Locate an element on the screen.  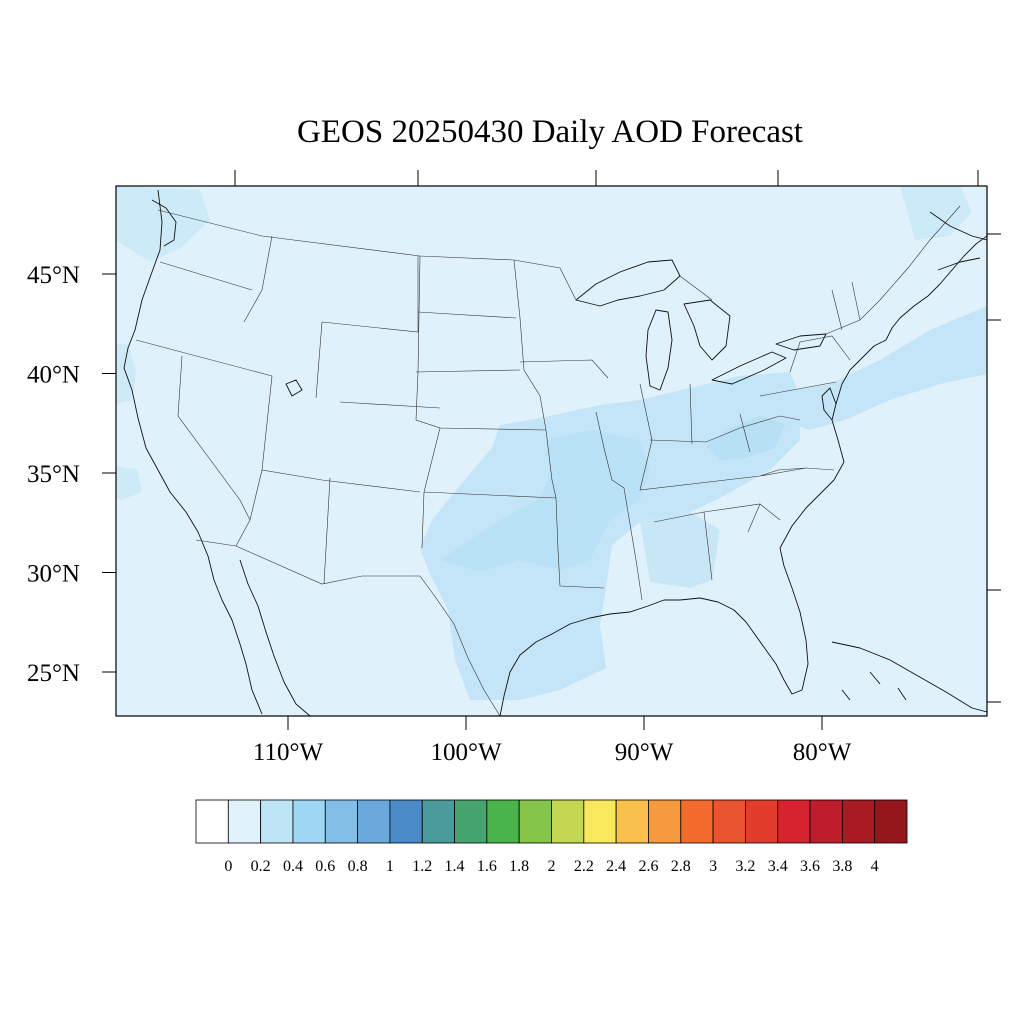
us-canada-border is located at coordinates (559, 270).